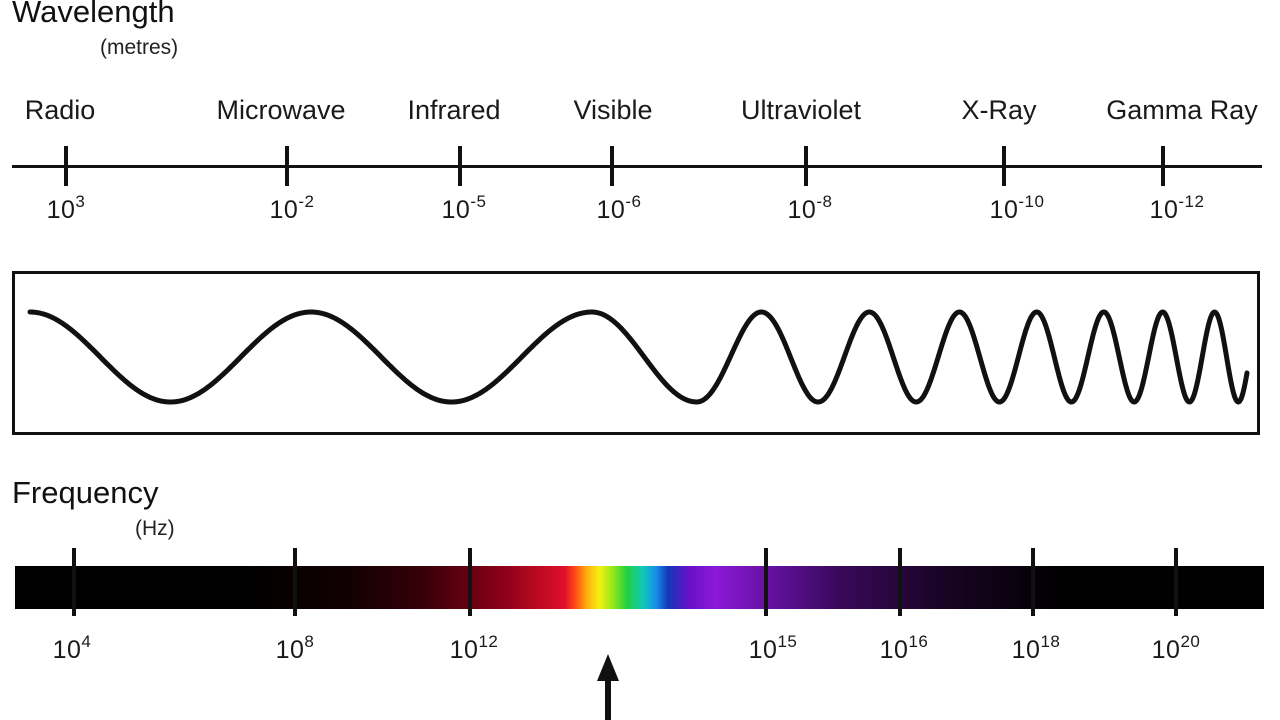 Image resolution: width=1280 pixels, height=720 pixels. Describe the element at coordinates (474, 648) in the screenshot. I see `frequency-tick-label-3: 10¹²` at that location.